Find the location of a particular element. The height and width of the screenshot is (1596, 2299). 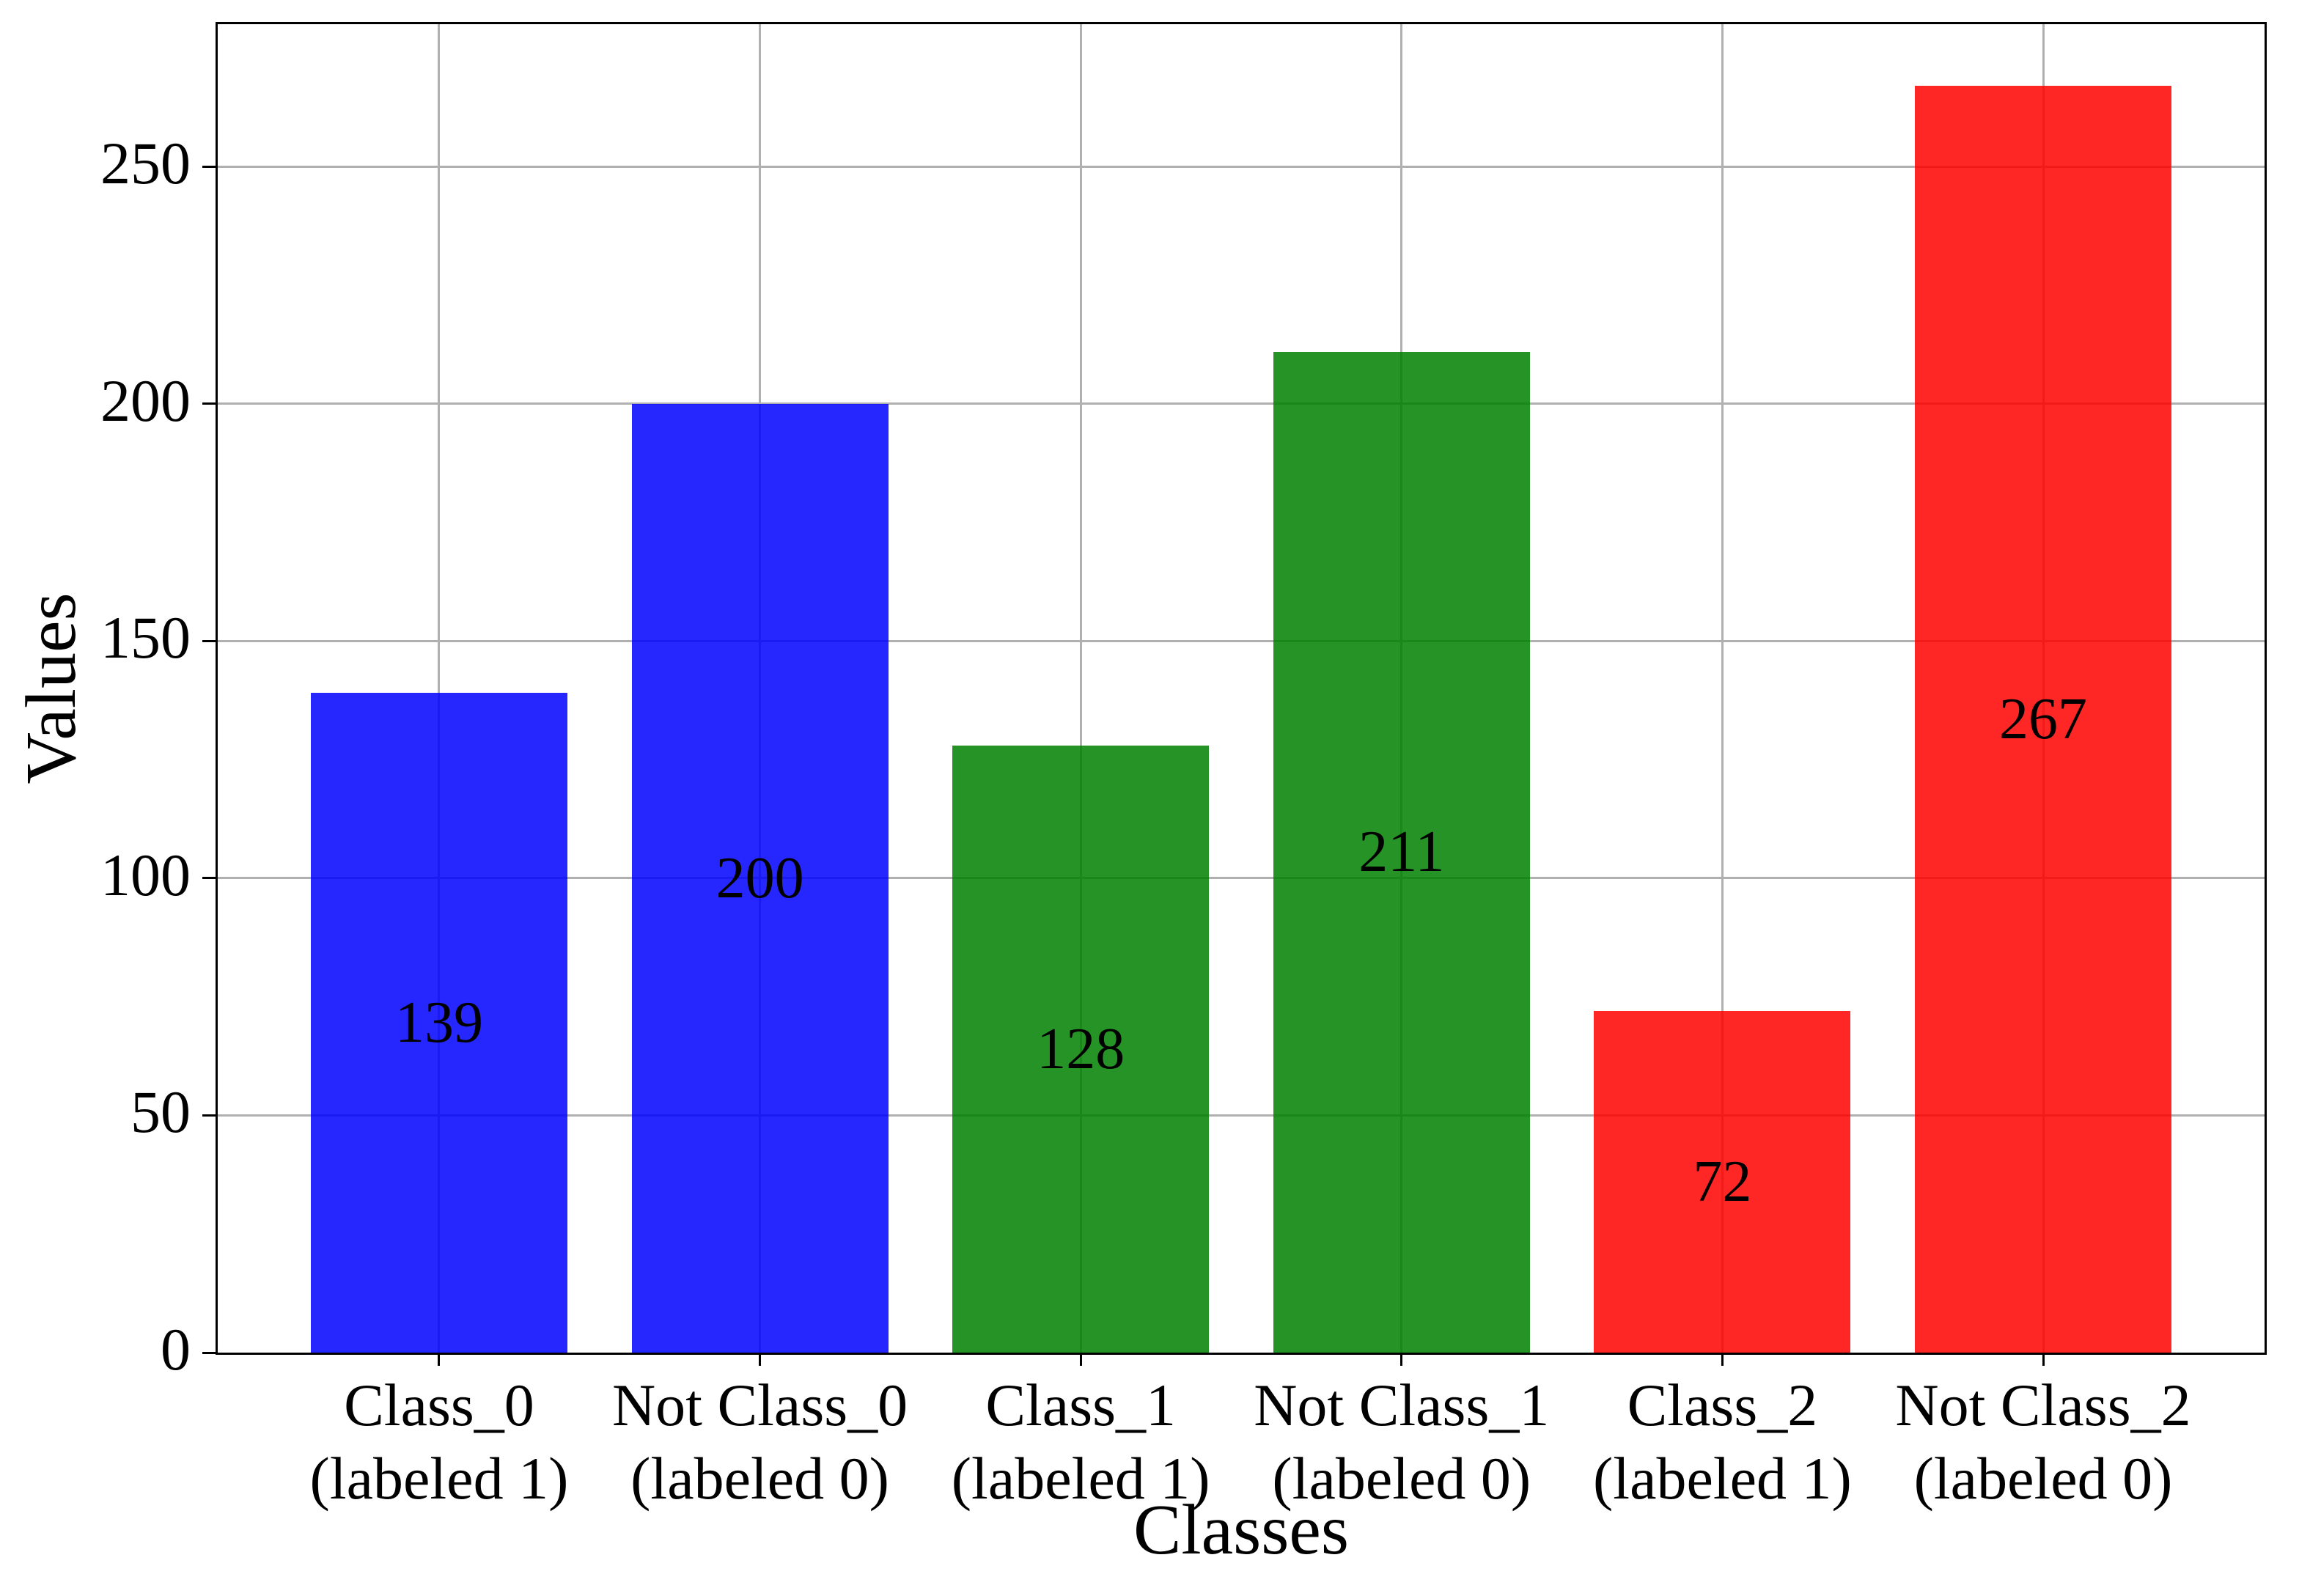

x-tick-label: Not Class_1 (labeled 0) is located at coordinates (1402, 1442).